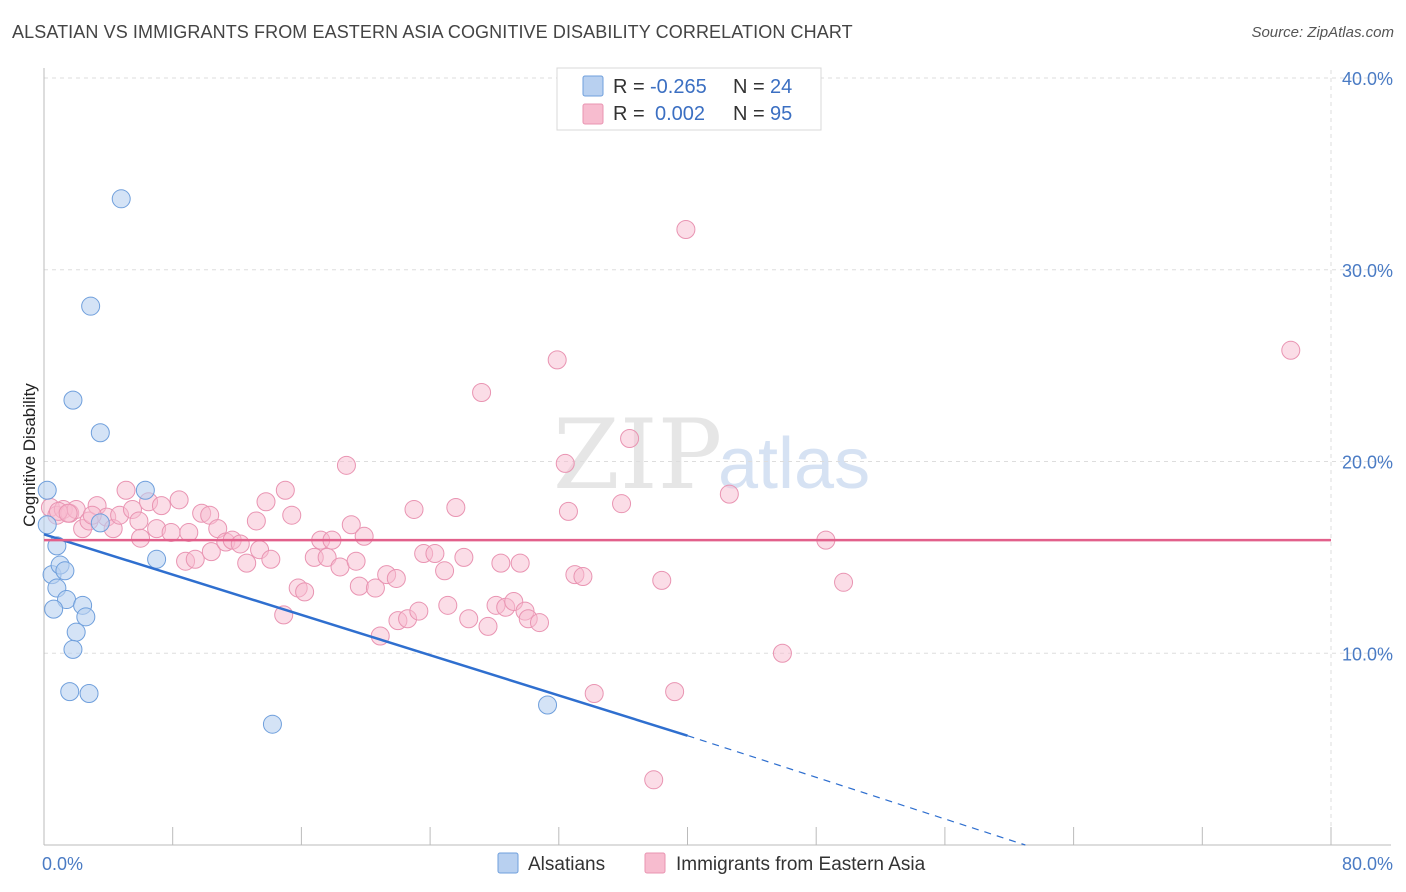  Describe the element at coordinates (593, 86) in the screenshot. I see `legend-swatch-alsatians` at that location.